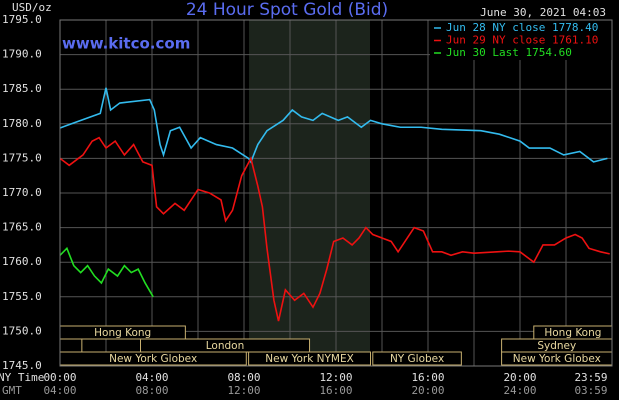 This screenshot has height=400, width=619. Describe the element at coordinates (22, 296) in the screenshot. I see `y-tick-label: 1755.0` at that location.